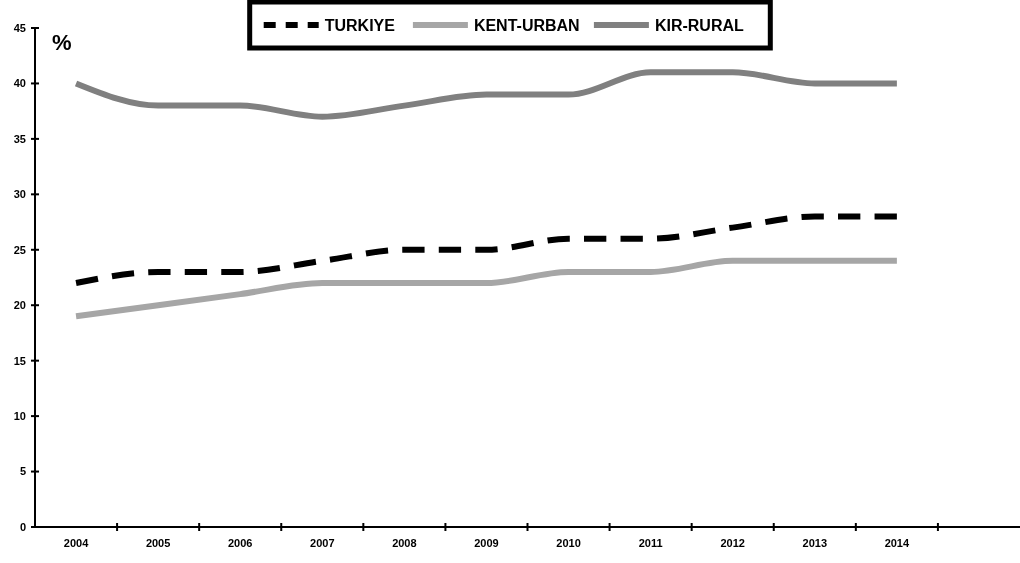  Describe the element at coordinates (22, 471) in the screenshot. I see `y-tick-label: 5` at that location.